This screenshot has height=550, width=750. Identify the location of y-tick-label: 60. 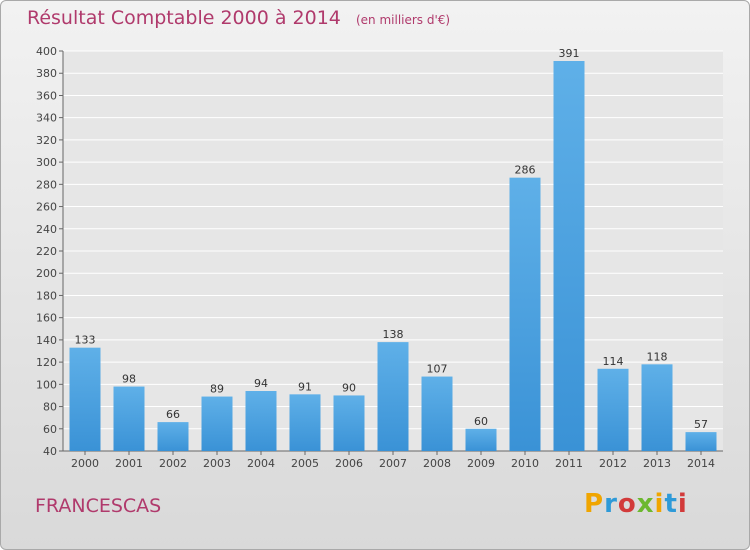
(50, 429).